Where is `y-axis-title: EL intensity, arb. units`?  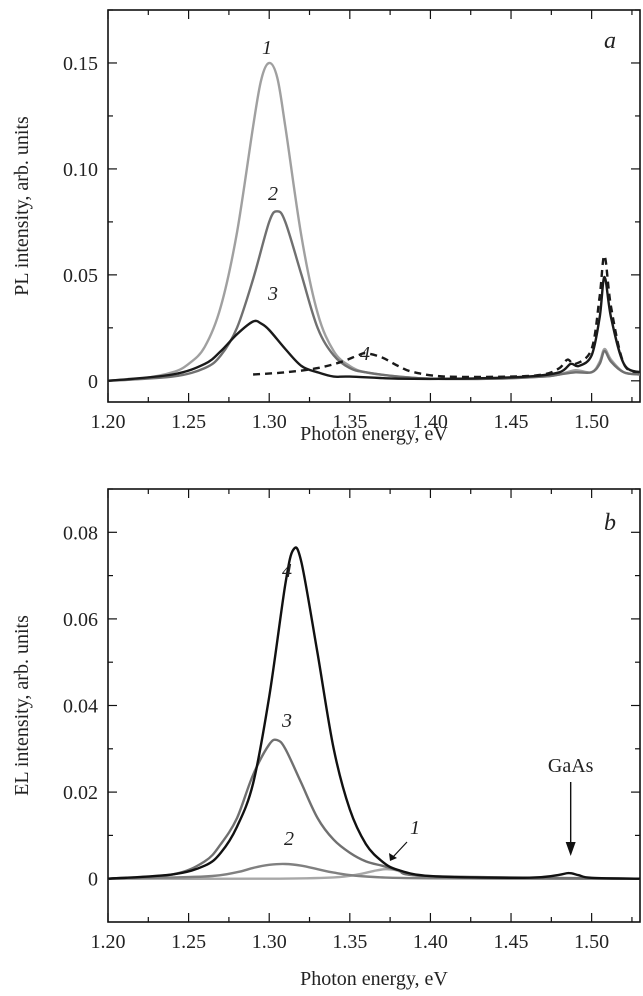 y-axis-title: EL intensity, arb. units is located at coordinates (22, 705).